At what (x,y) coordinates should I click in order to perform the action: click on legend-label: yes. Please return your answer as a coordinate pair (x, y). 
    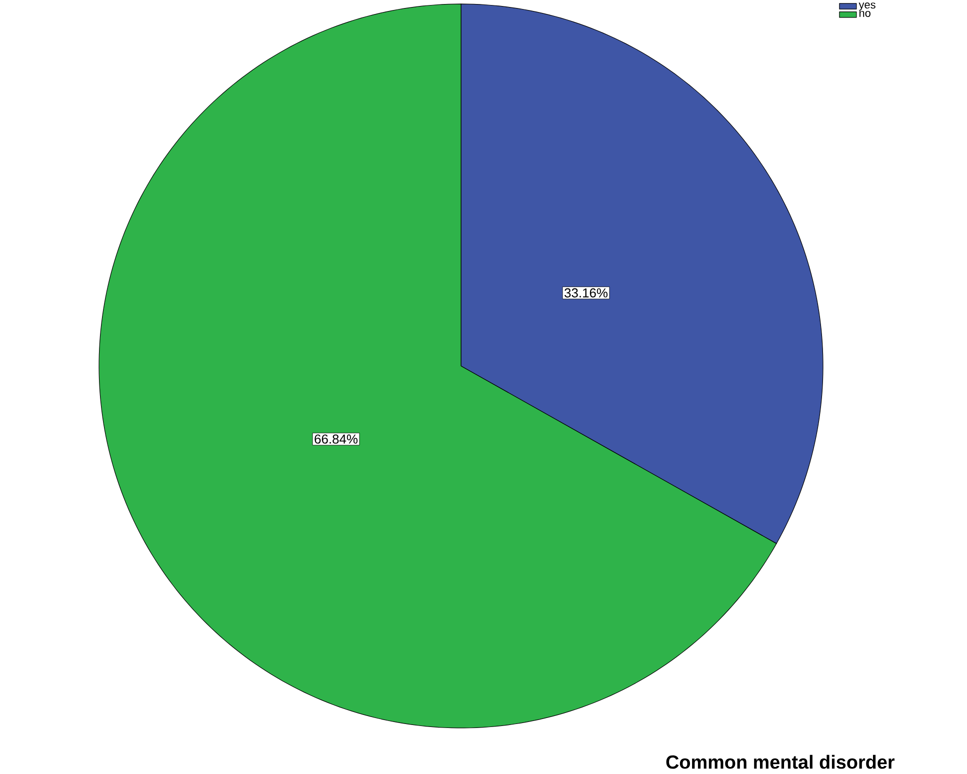
    Looking at the image, I should click on (867, 6).